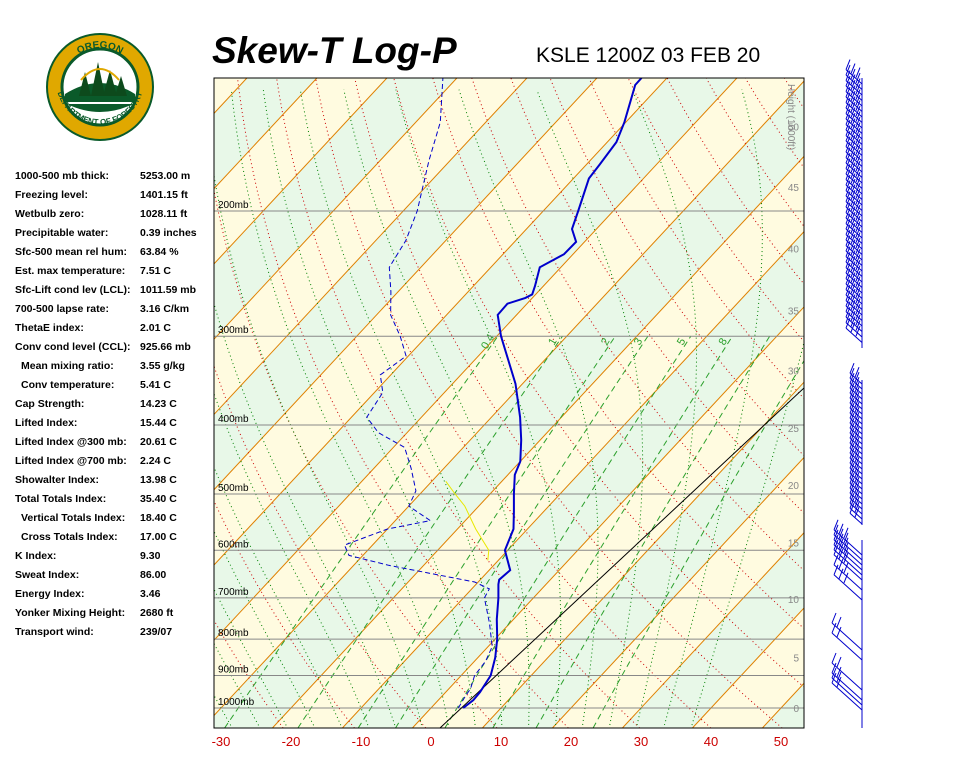 This screenshot has width=960, height=768. What do you see at coordinates (291, 741) in the screenshot?
I see `temperature-tick-label: -20` at bounding box center [291, 741].